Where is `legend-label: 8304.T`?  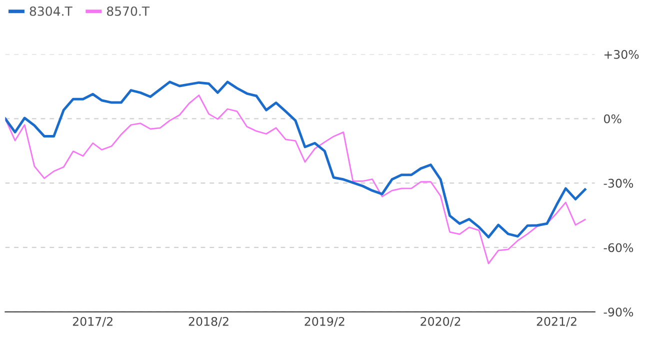
legend-label: 8304.T is located at coordinates (51, 11).